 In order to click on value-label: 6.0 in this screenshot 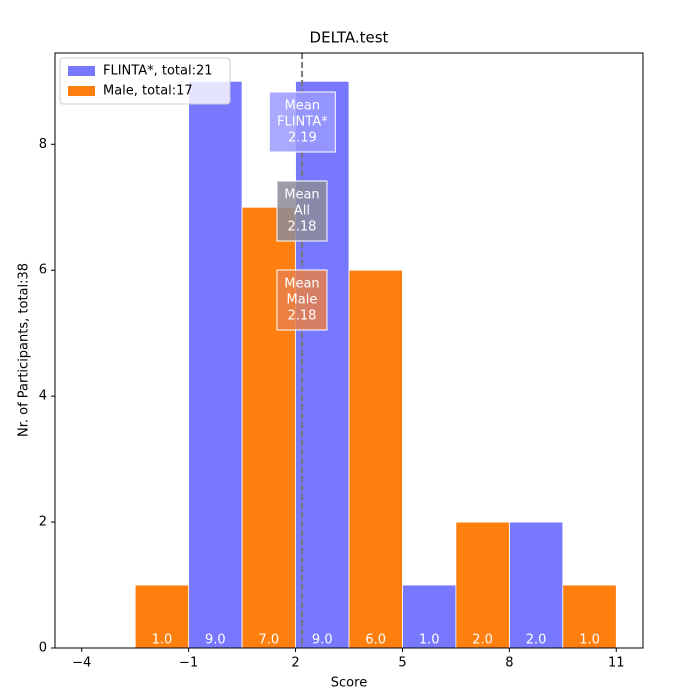, I will do `click(375, 640)`.